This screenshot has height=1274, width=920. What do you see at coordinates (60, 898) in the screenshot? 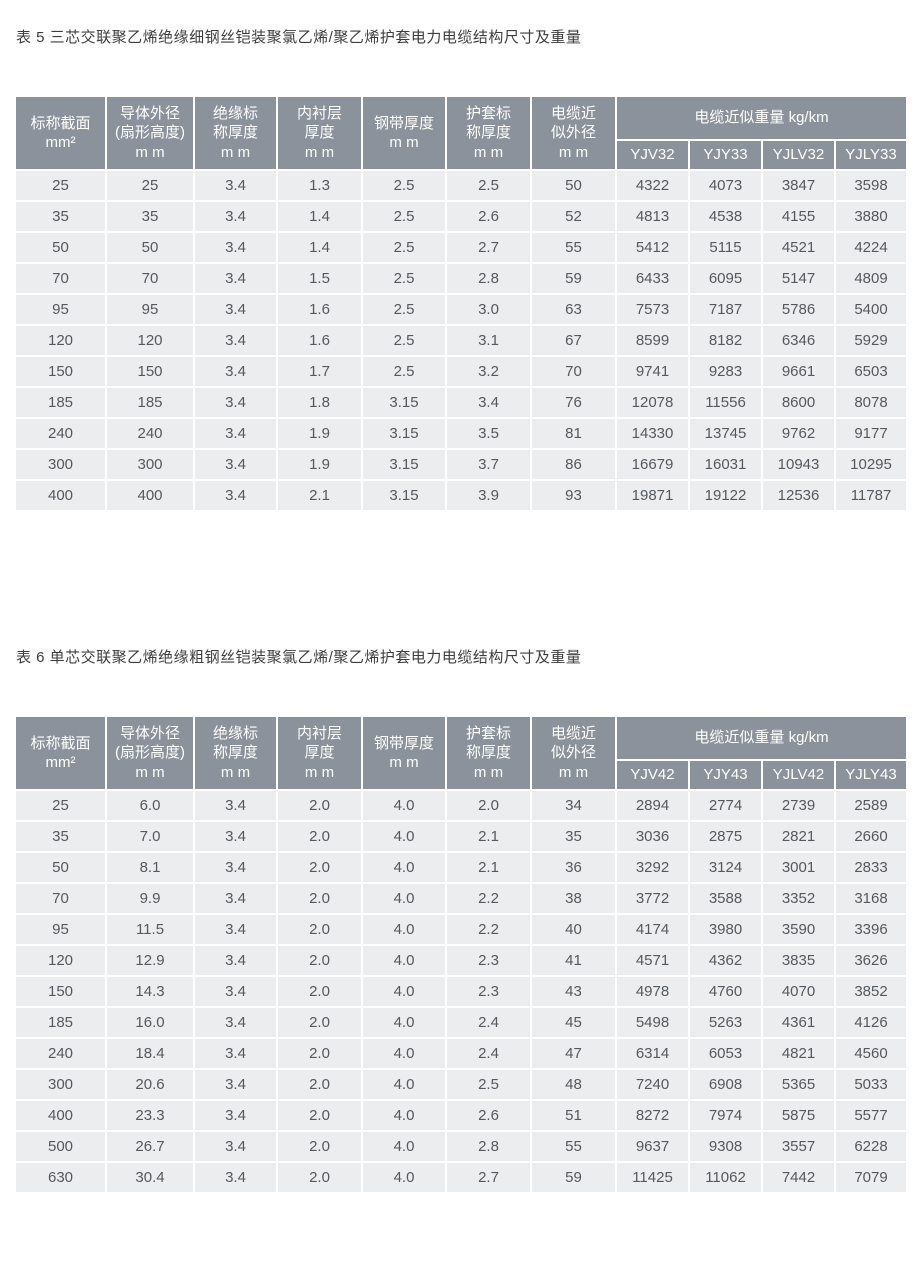
I see `cell: 70` at bounding box center [60, 898].